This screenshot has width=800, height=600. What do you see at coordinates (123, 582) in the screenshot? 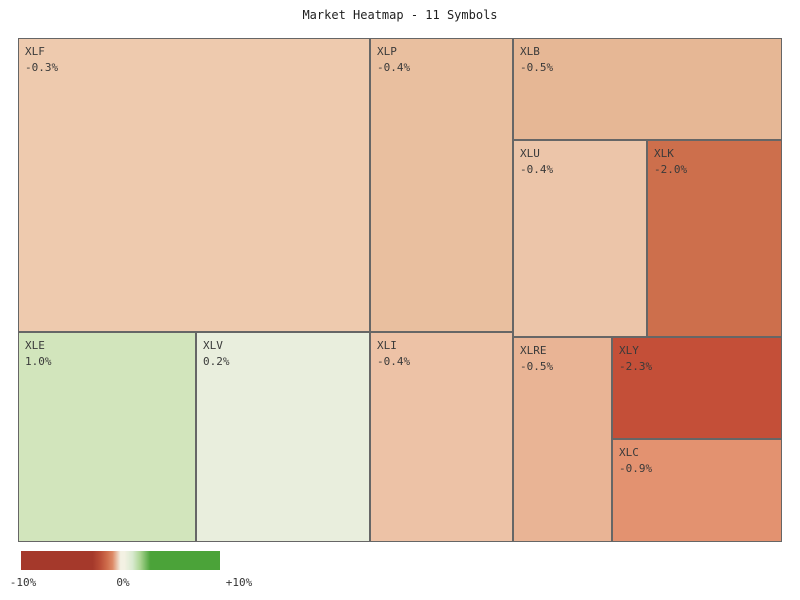
I see `legend-mid-label: 0%` at bounding box center [123, 582].